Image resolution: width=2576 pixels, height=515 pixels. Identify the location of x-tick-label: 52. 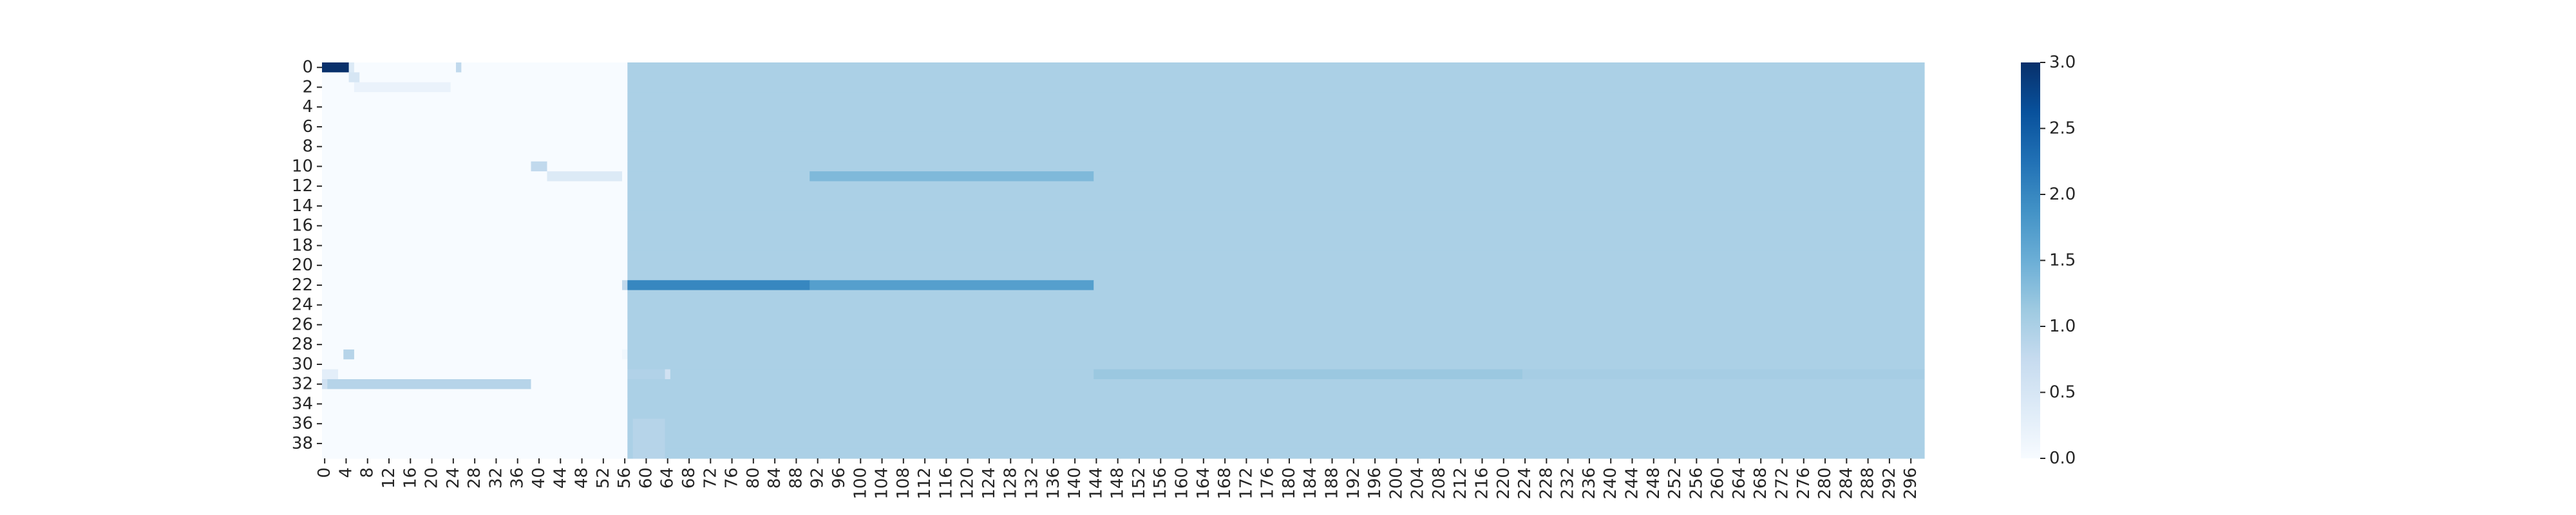
(603, 478).